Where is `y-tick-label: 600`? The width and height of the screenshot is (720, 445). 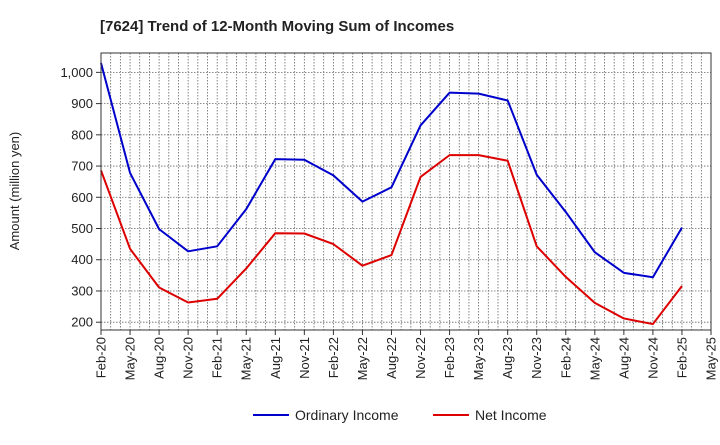 y-tick-label: 600 is located at coordinates (82, 197).